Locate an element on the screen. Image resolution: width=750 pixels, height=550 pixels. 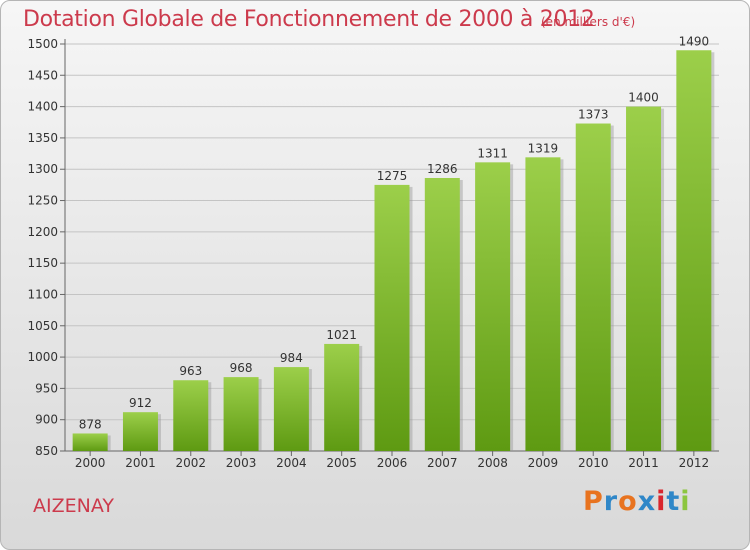
logo-letter: o is located at coordinates (628, 501).